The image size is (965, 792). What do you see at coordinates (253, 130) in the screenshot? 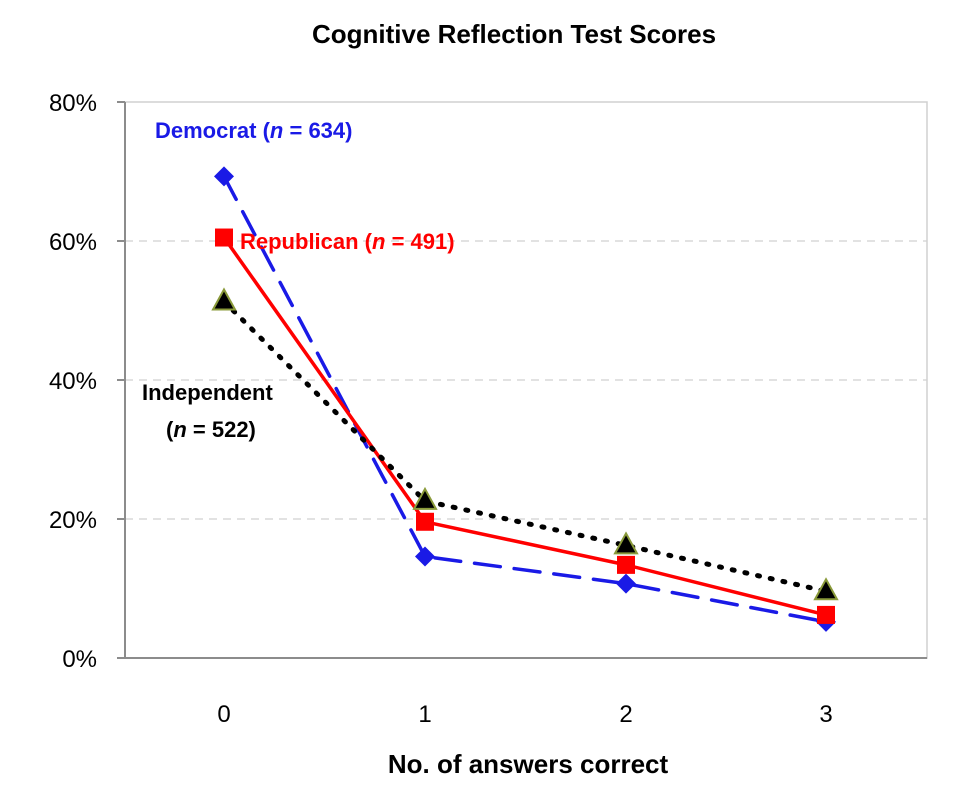
I see `series-label-democrat: Democrat (n = 634)` at bounding box center [253, 130].